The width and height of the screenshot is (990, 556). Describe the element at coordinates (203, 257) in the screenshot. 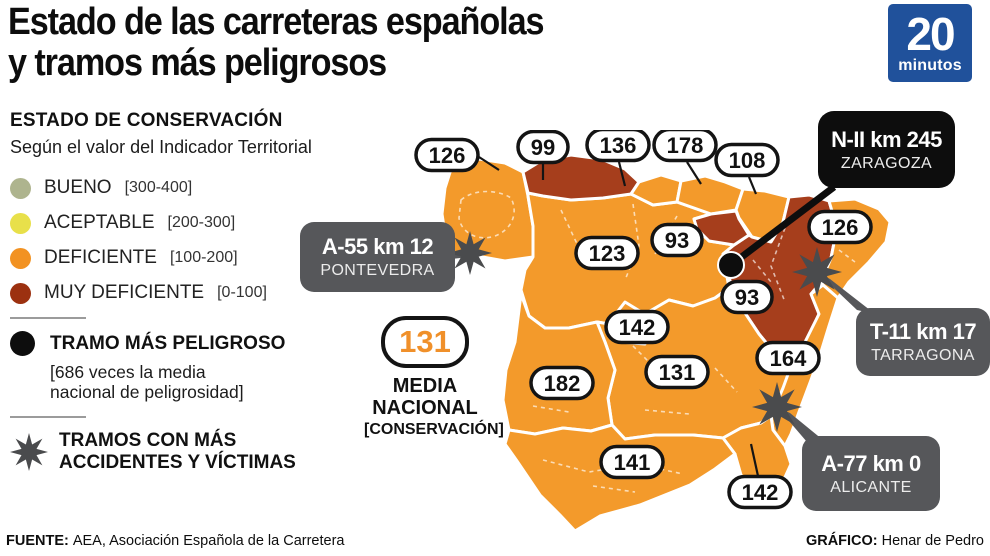

I see `legend-range: [100-200]` at that location.